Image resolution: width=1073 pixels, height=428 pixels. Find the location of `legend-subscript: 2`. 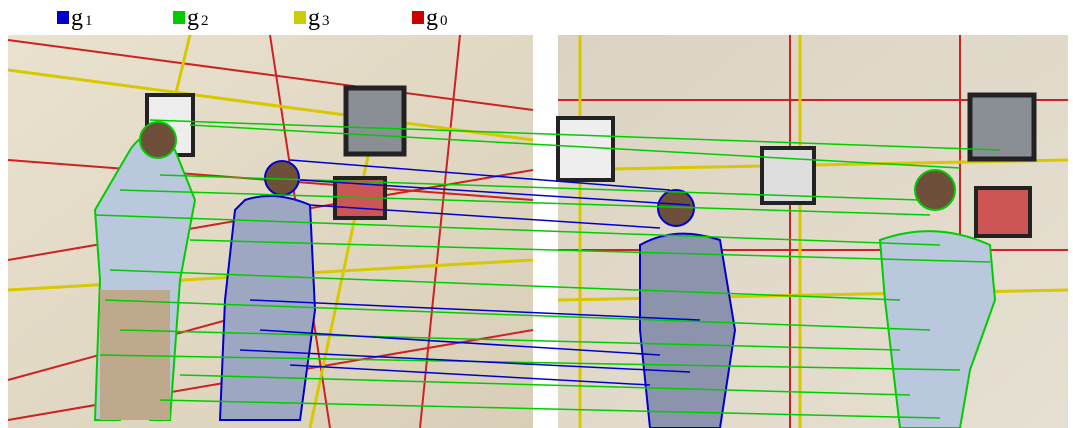

legend-subscript: 2 is located at coordinates (205, 21).